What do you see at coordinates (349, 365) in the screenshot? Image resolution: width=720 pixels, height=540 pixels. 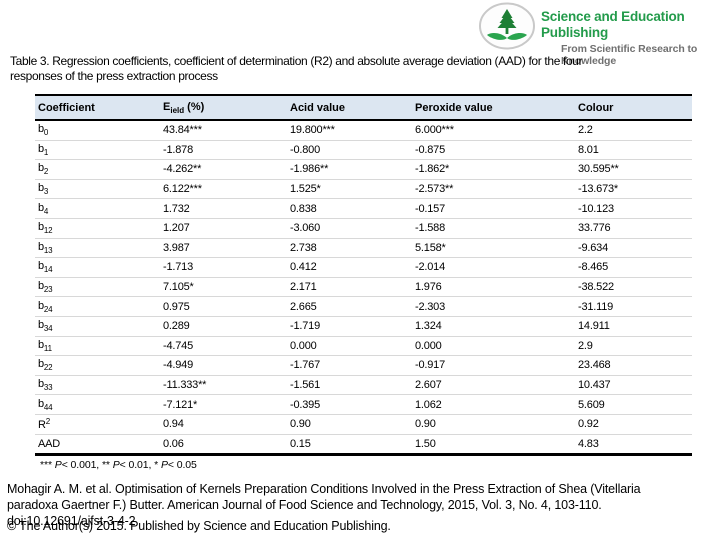 I see `table-cell: -1.767` at bounding box center [349, 365].